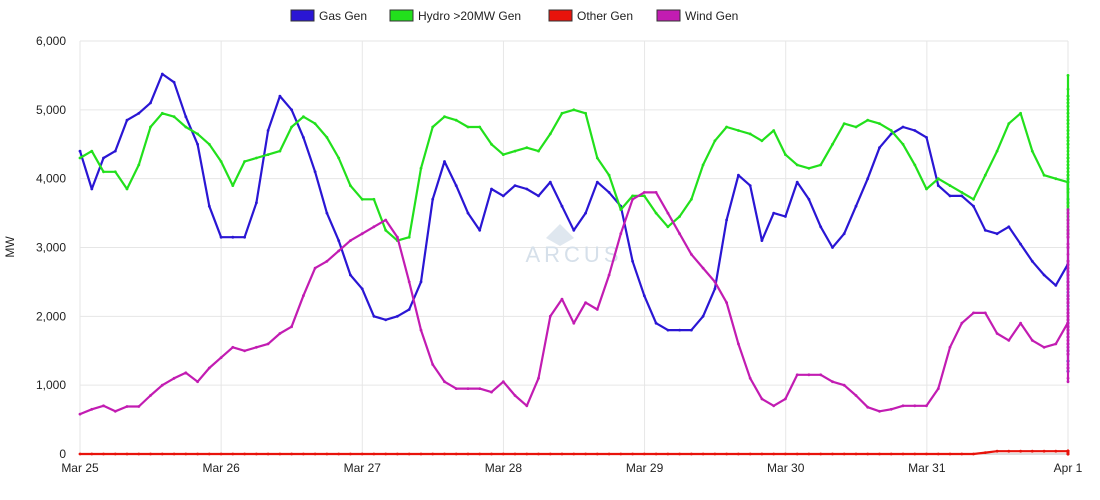 The height and width of the screenshot is (500, 1100). What do you see at coordinates (363, 468) in the screenshot?
I see `x-tick-label: Mar 27` at bounding box center [363, 468].